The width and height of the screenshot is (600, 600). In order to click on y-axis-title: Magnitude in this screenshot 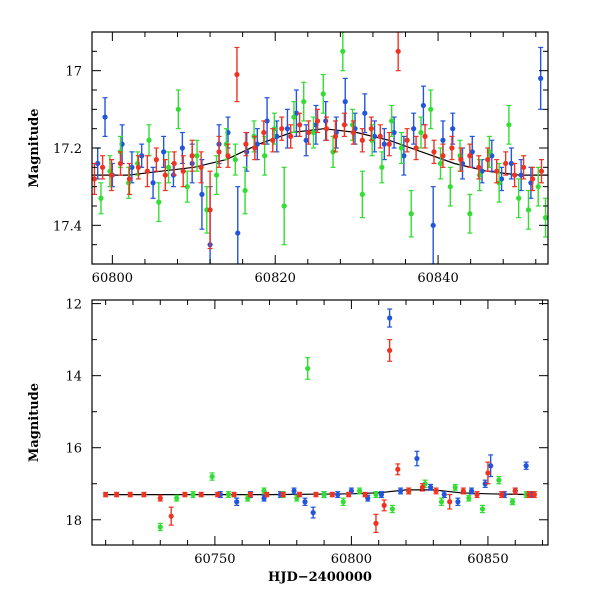, I will do `click(34, 147)`.